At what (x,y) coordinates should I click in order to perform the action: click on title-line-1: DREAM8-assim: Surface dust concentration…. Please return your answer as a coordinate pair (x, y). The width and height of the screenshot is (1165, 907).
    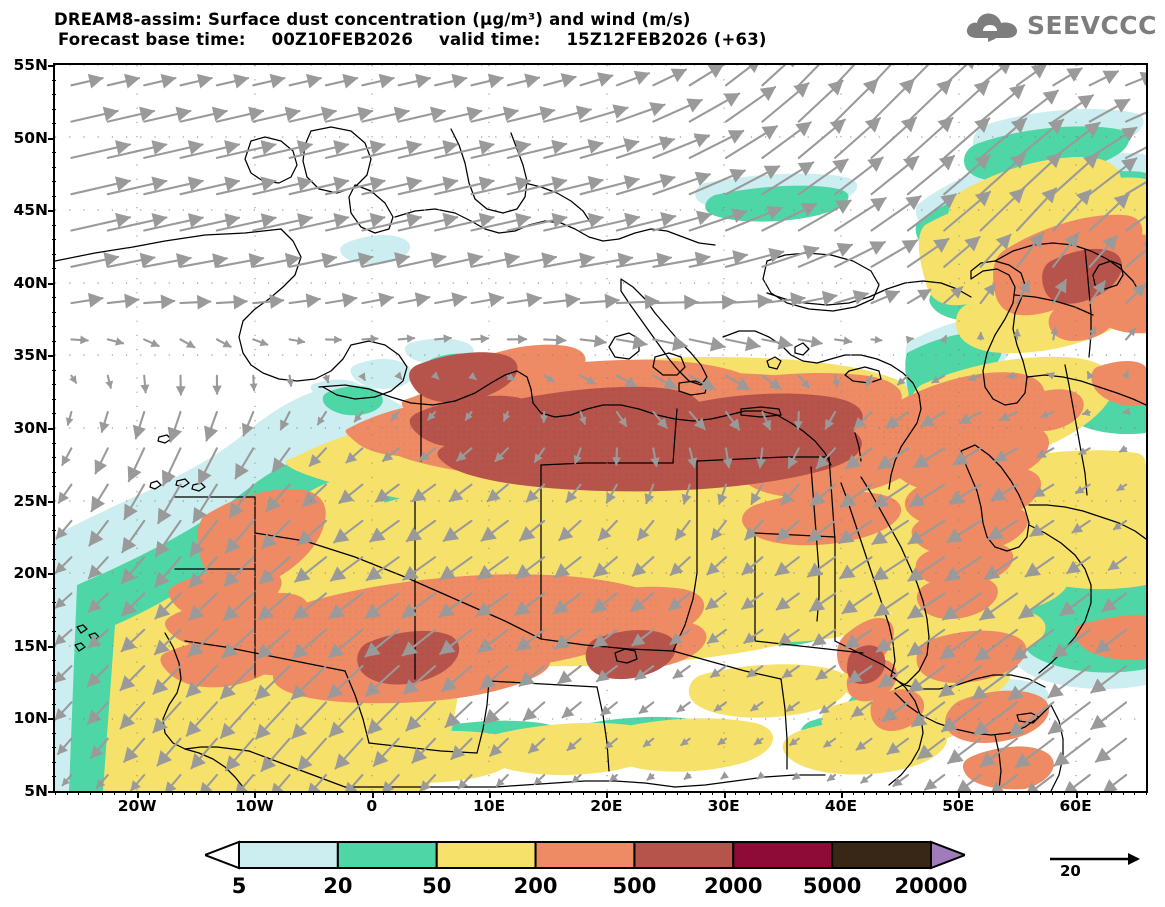
    Looking at the image, I should click on (372, 19).